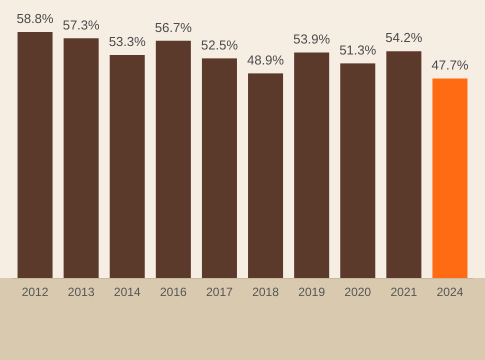 Image resolution: width=485 pixels, height=360 pixels. What do you see at coordinates (450, 292) in the screenshot?
I see `x-tick-label: 2024` at bounding box center [450, 292].